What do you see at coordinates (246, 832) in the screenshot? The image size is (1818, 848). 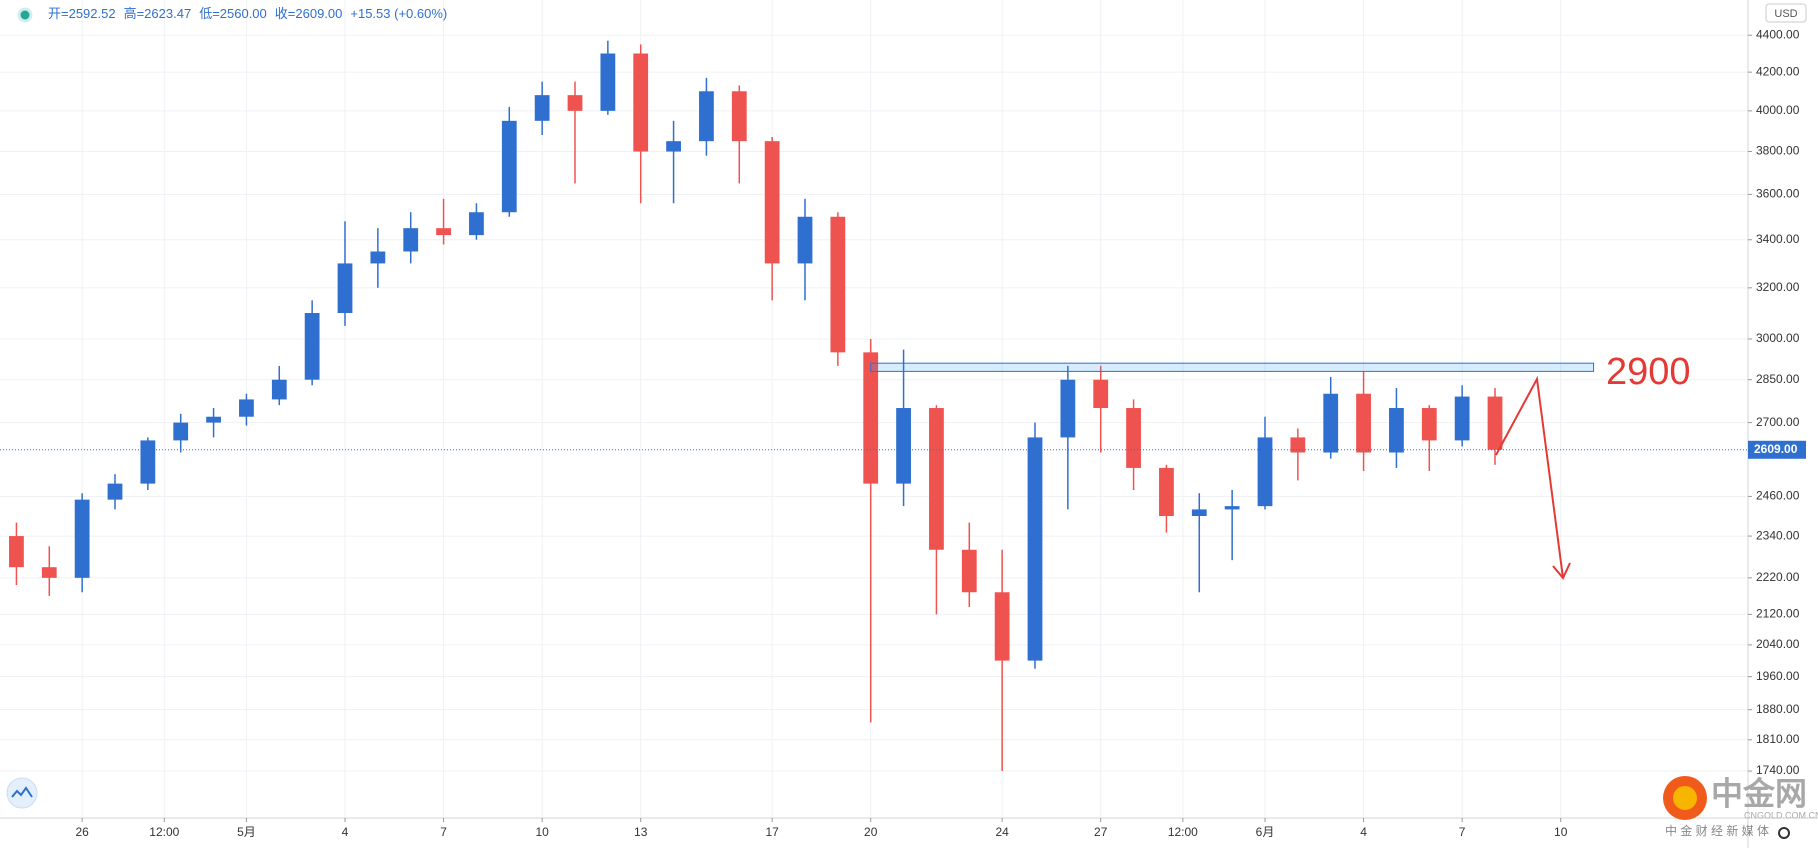 I see `x-tick-label: 5月` at bounding box center [246, 832].